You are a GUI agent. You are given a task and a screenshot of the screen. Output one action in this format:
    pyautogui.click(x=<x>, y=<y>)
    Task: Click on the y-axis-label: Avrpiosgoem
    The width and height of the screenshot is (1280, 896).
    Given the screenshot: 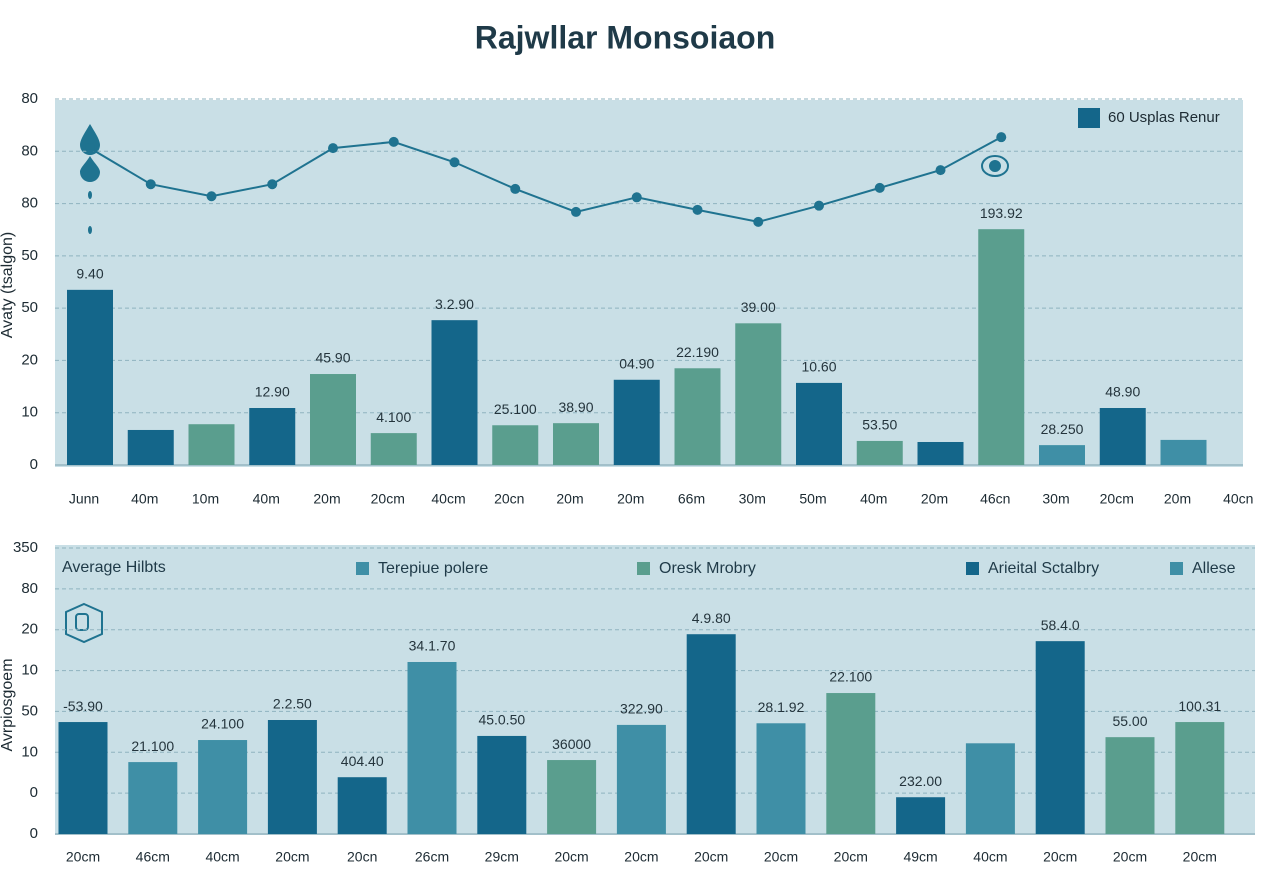 What is the action you would take?
    pyautogui.click(x=8, y=704)
    